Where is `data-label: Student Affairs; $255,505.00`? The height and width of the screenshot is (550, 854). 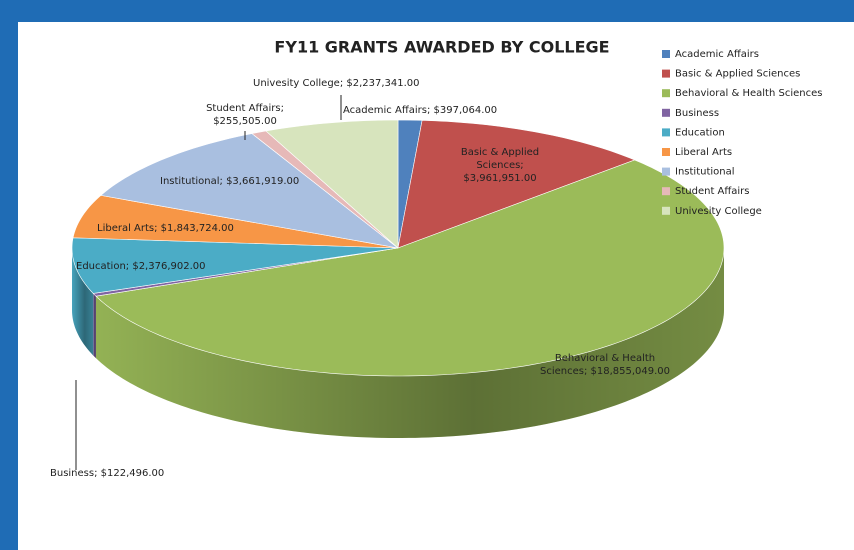 data-label: Student Affairs; $255,505.00 is located at coordinates (245, 115).